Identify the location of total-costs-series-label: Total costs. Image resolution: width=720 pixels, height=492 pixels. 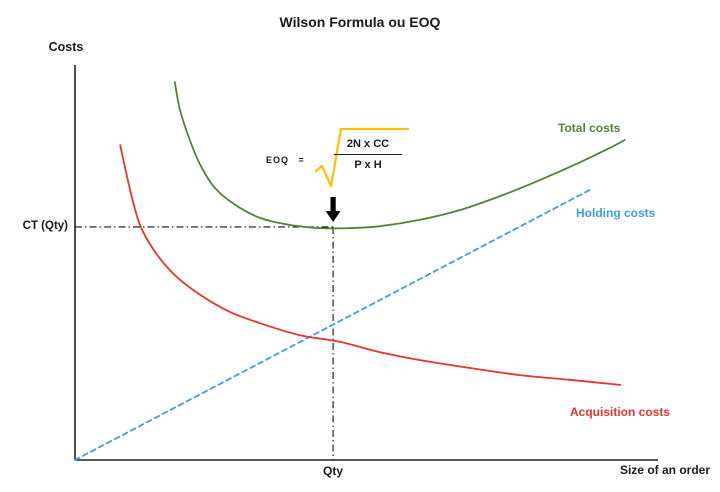
(589, 128).